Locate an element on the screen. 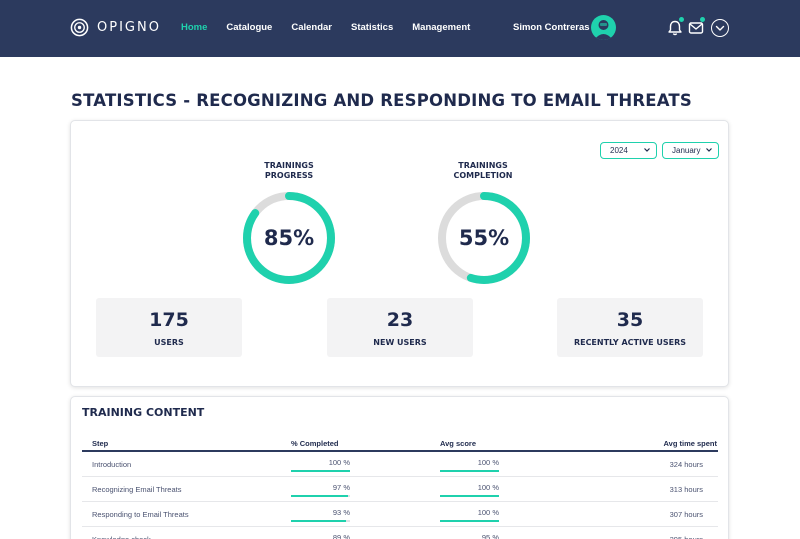 The width and height of the screenshot is (800, 539). notification-badge is located at coordinates (681, 19).